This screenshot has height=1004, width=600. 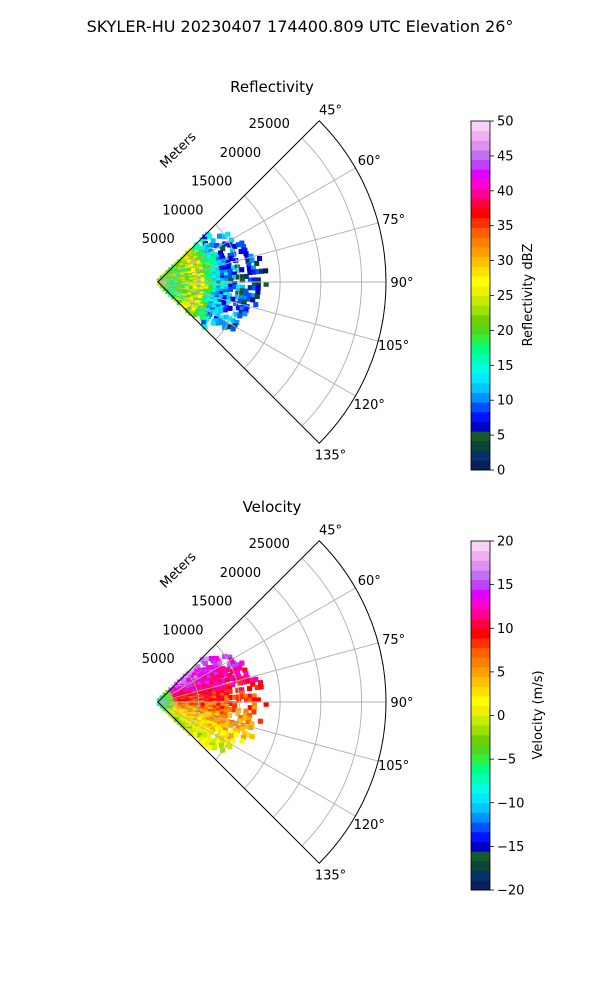 What do you see at coordinates (505, 331) in the screenshot?
I see `colorbar-tick-label: 20` at bounding box center [505, 331].